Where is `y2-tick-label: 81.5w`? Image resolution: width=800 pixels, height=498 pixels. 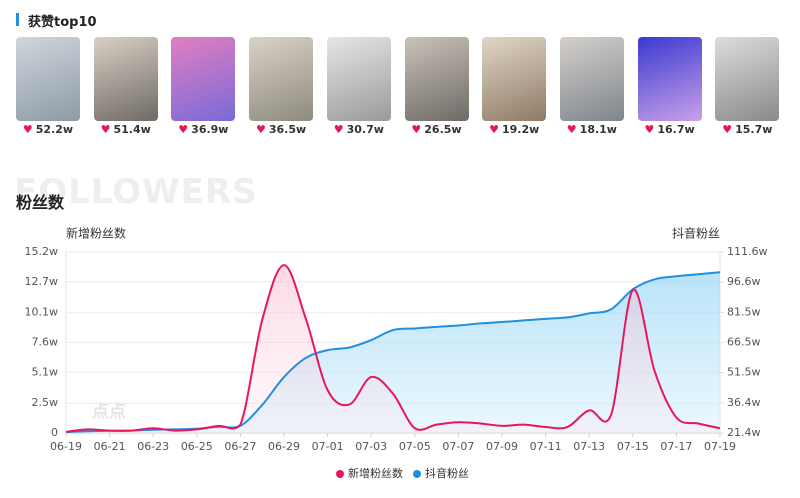
y2-tick-label: 81.5w is located at coordinates (744, 311).